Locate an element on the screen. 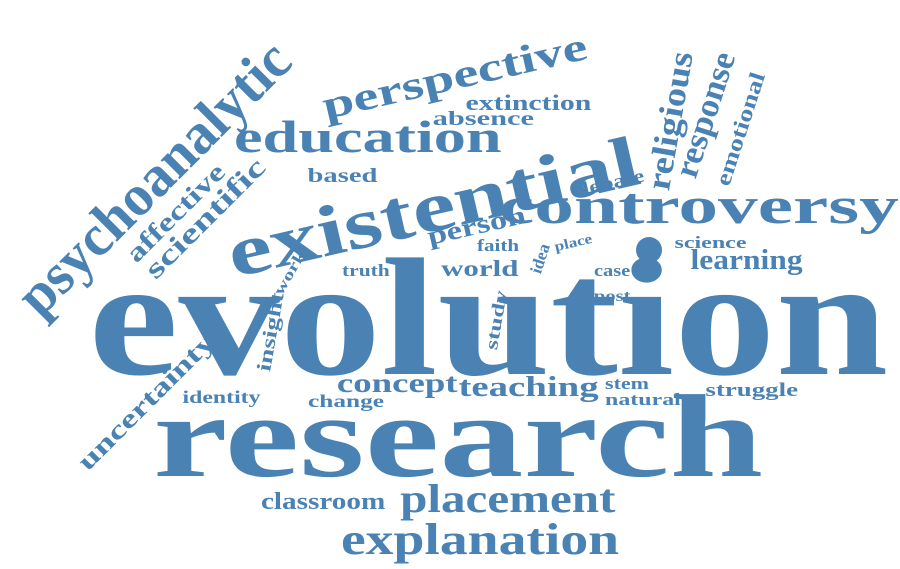 Image resolution: width=900 pixels, height=569 pixels. word-world: world is located at coordinates (480, 268).